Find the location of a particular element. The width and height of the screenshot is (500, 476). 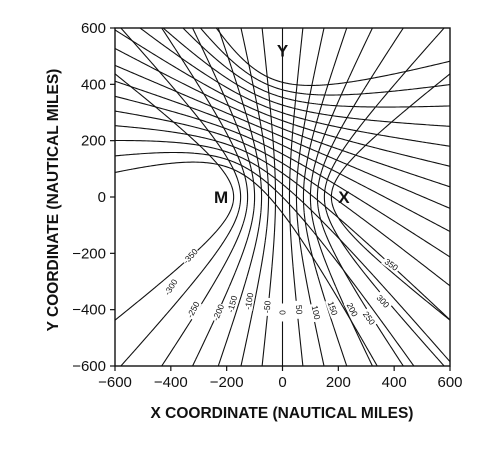

y-tick-label: 400 is located at coordinates (93, 84).